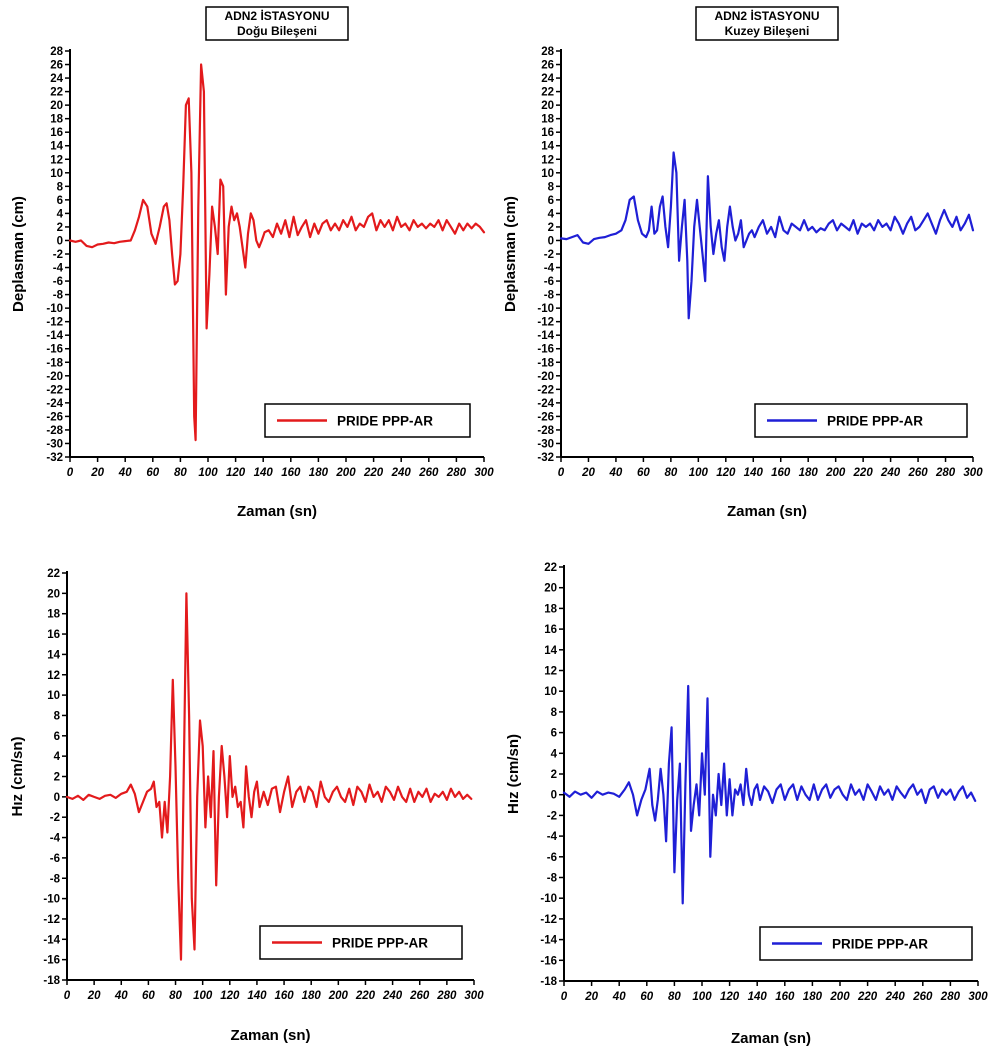  What do you see at coordinates (767, 31) in the screenshot?
I see `chart-subtitle: Kuzey Bileşeni` at bounding box center [767, 31].